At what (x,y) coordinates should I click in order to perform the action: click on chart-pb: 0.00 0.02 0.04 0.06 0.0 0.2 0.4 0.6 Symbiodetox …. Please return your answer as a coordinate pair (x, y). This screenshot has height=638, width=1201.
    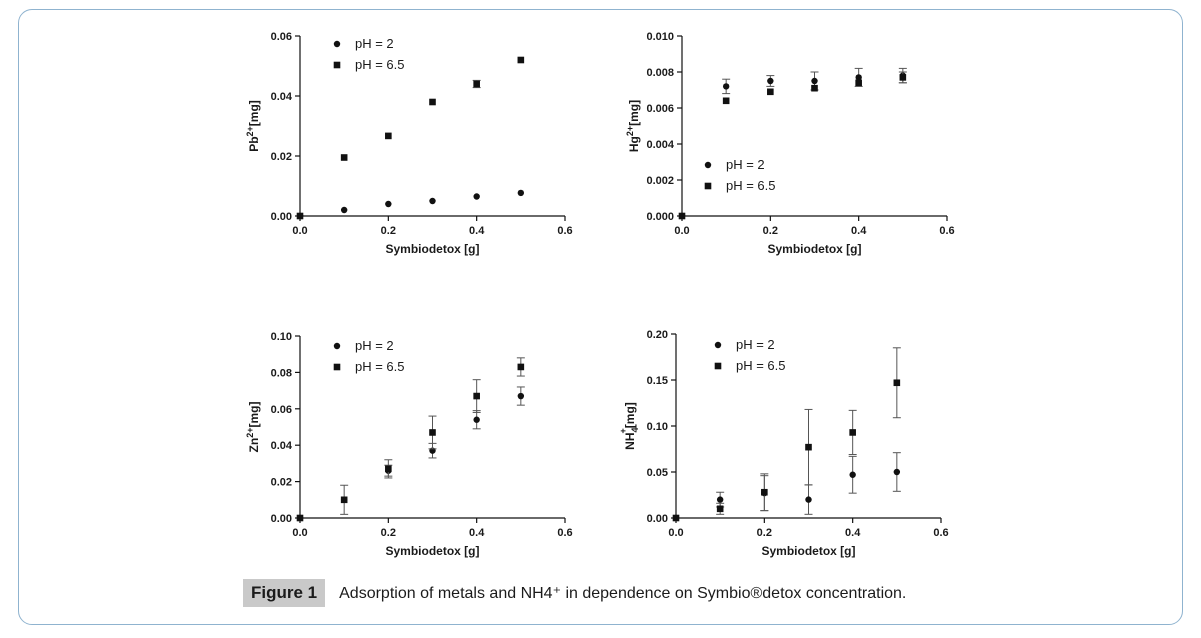
    Looking at the image, I should click on (406, 144).